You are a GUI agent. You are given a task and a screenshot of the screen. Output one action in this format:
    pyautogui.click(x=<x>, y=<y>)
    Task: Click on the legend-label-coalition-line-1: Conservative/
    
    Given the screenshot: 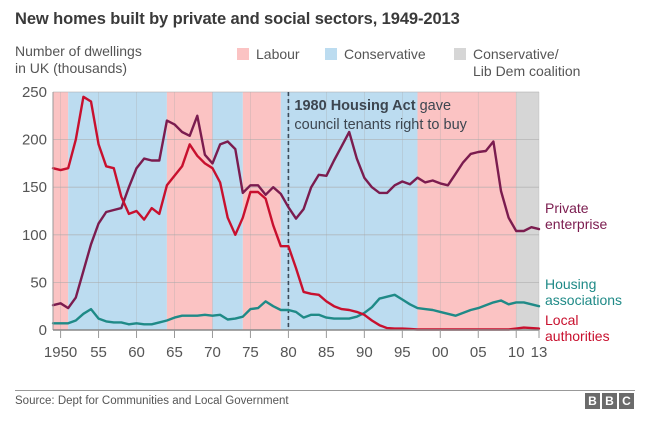 What is the action you would take?
    pyautogui.click(x=516, y=54)
    